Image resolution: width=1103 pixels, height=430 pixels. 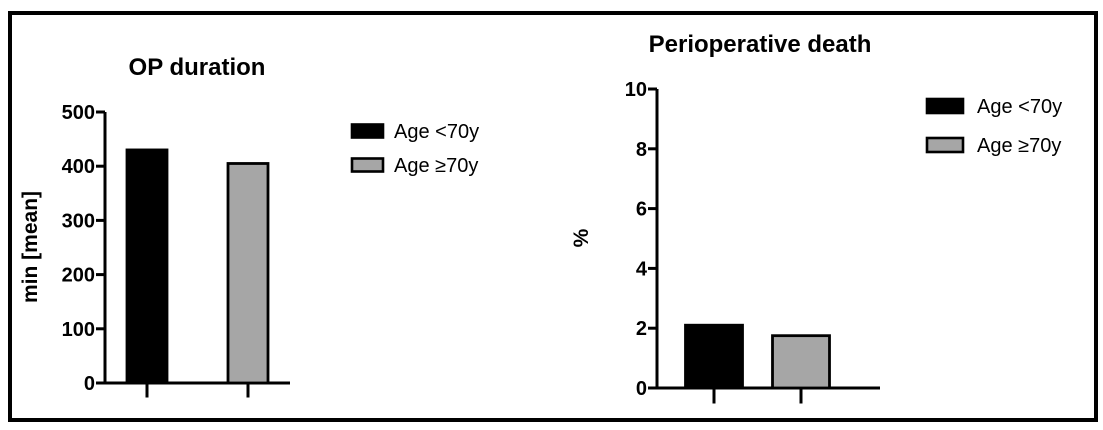 What do you see at coordinates (760, 44) in the screenshot?
I see `chart-title: Perioperative death` at bounding box center [760, 44].